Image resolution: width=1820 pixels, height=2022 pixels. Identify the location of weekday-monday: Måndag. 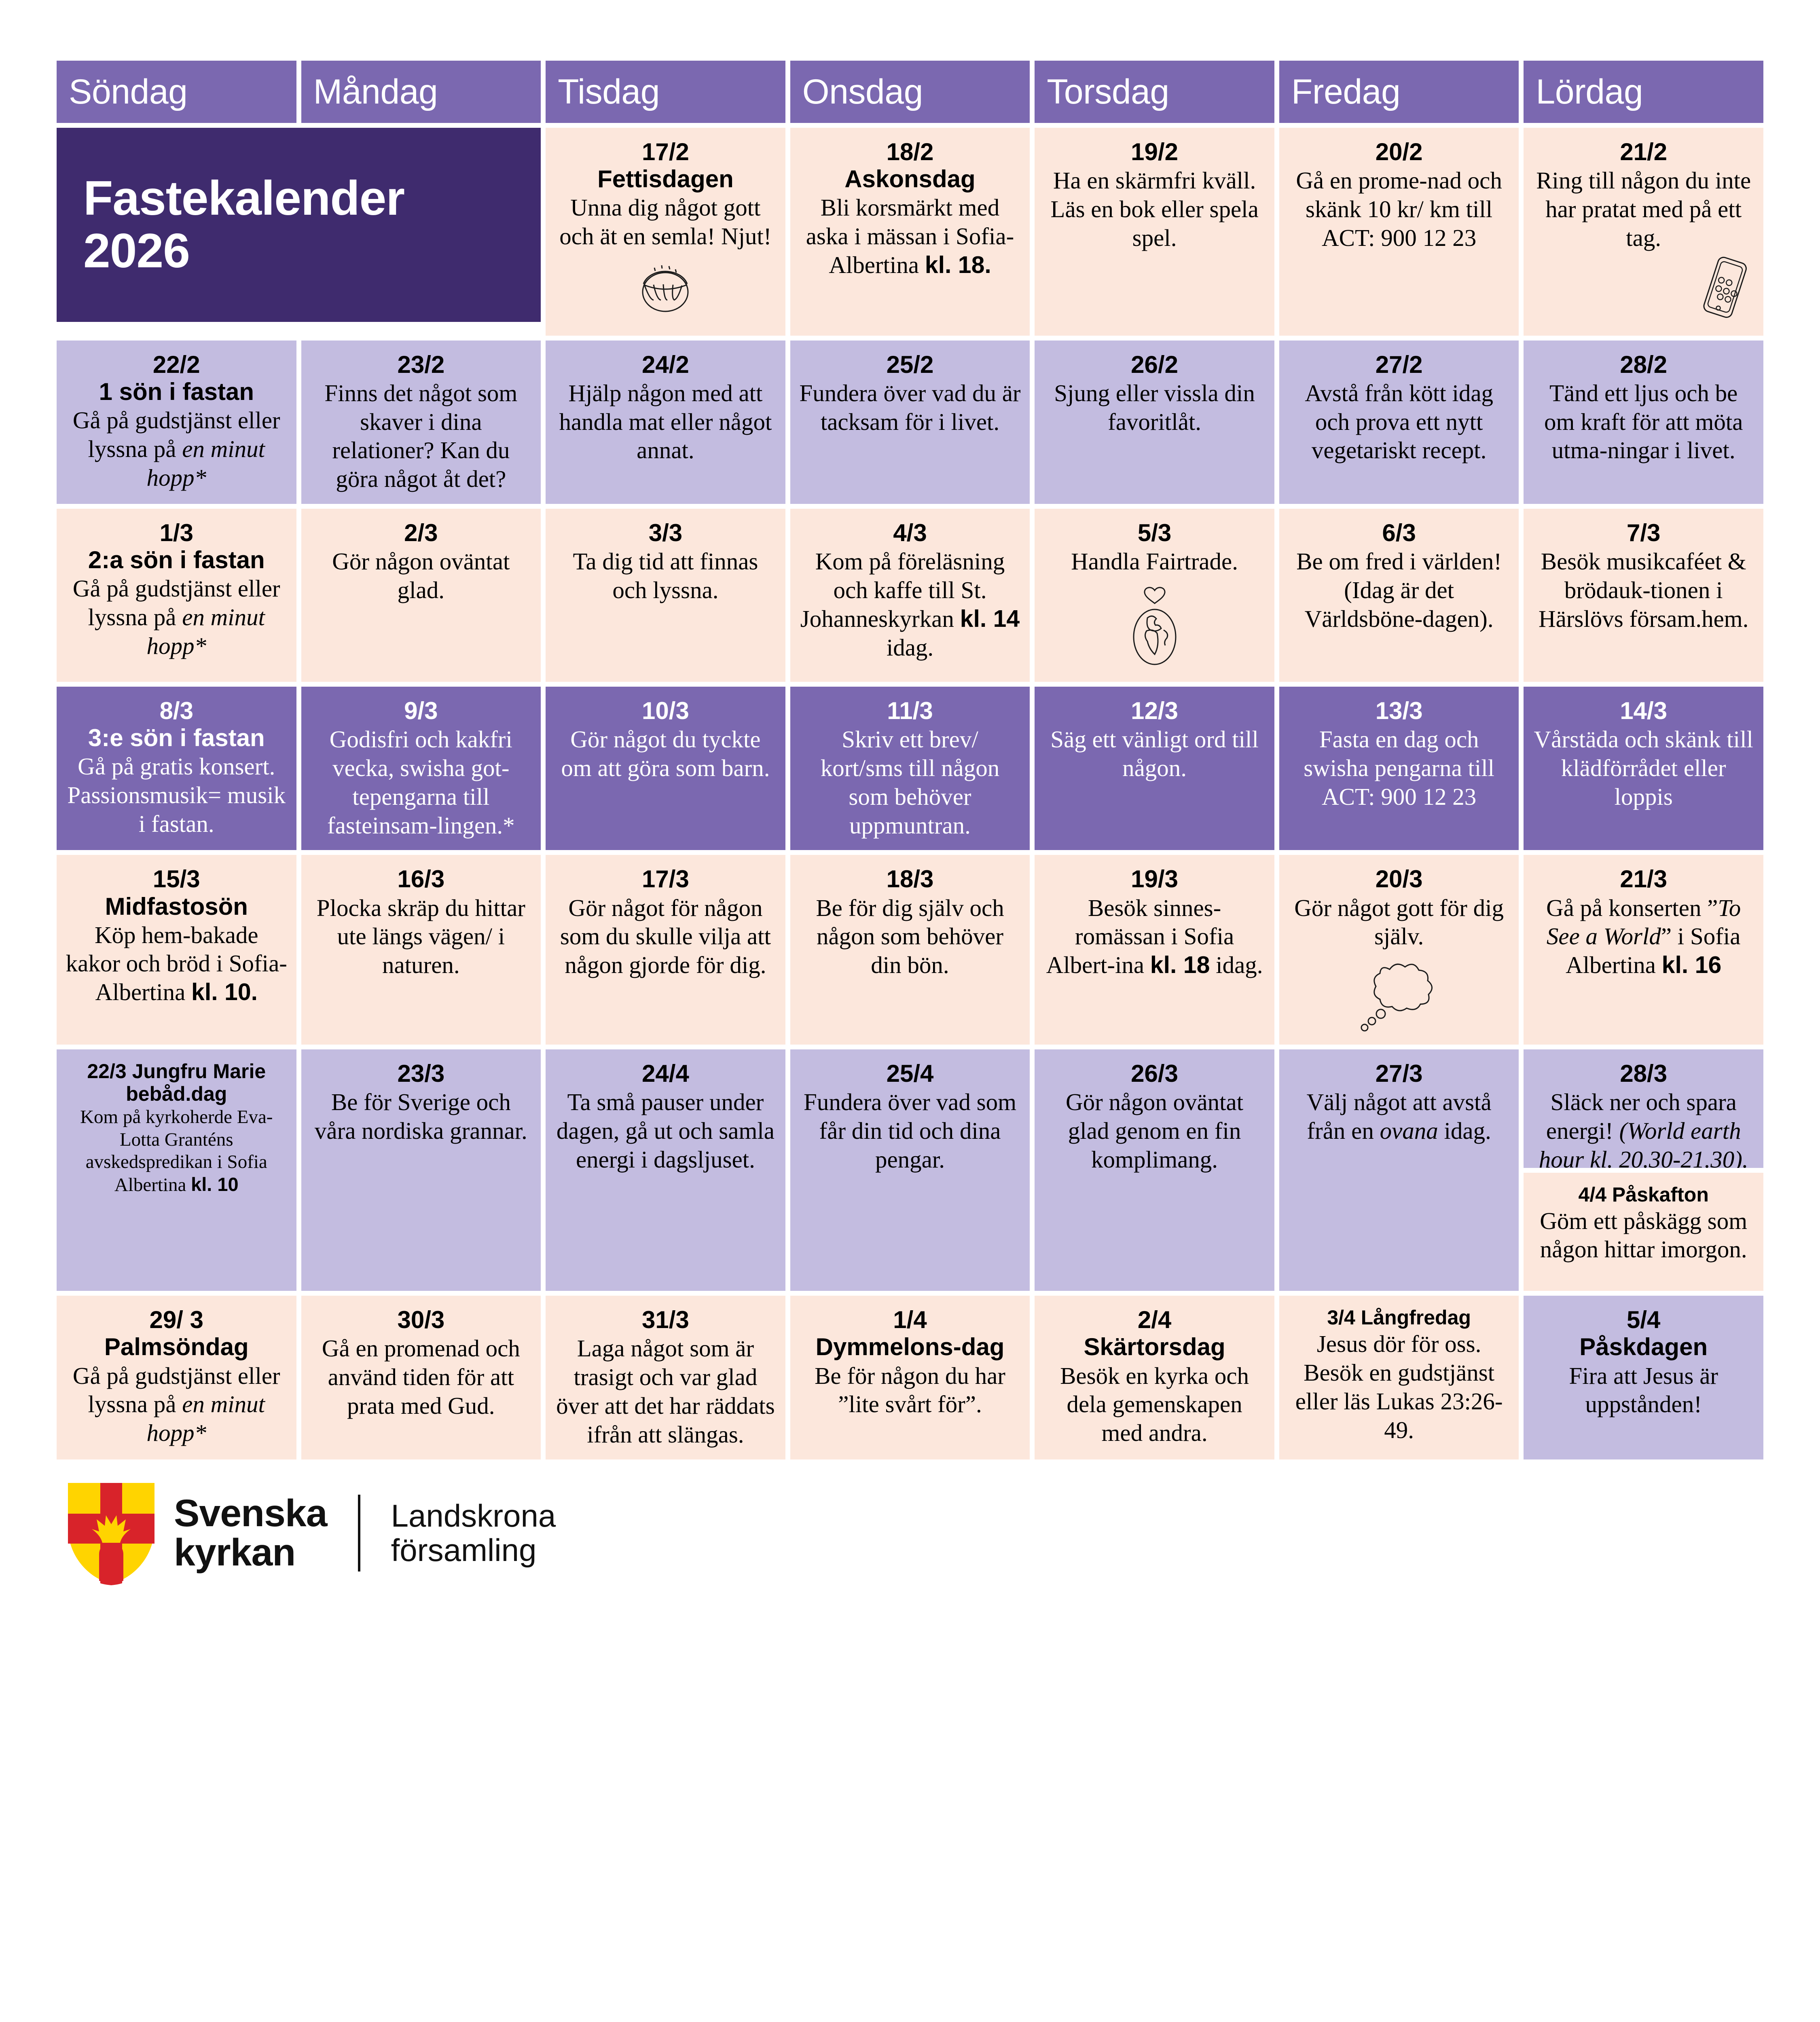
(421, 92).